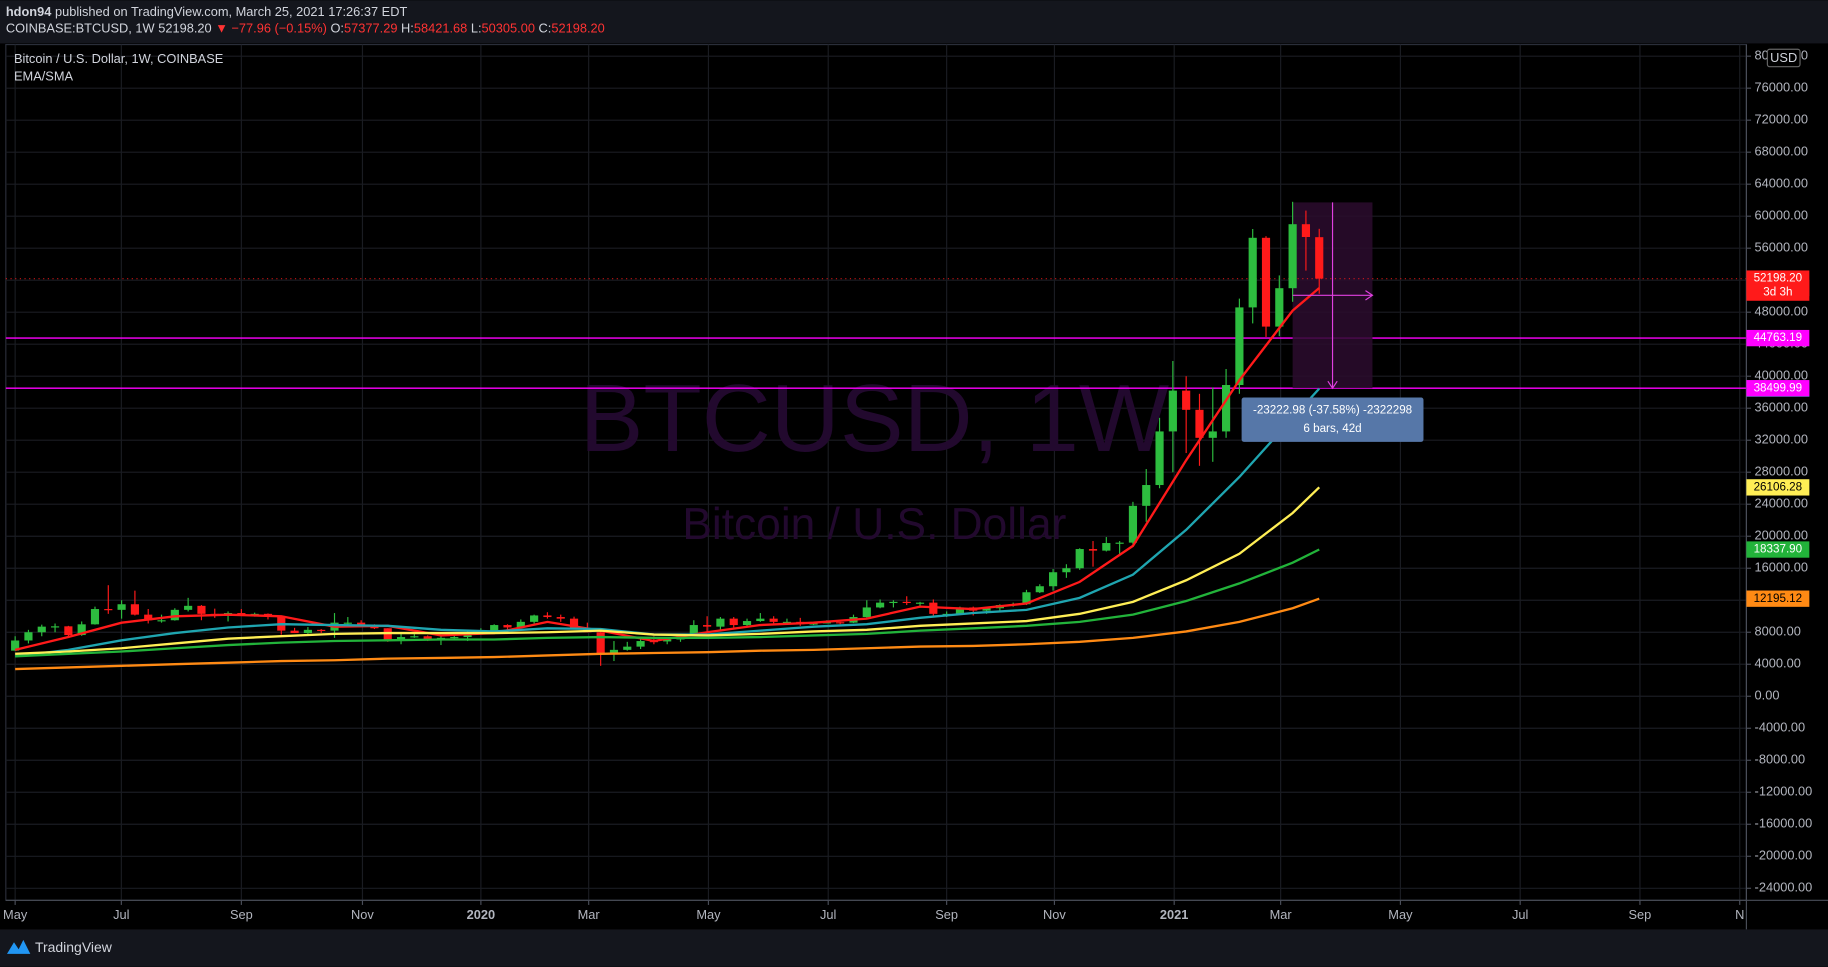  Describe the element at coordinates (271, 28) in the screenshot. I see `change: ▼ −77.96 (−0.15%)` at that location.